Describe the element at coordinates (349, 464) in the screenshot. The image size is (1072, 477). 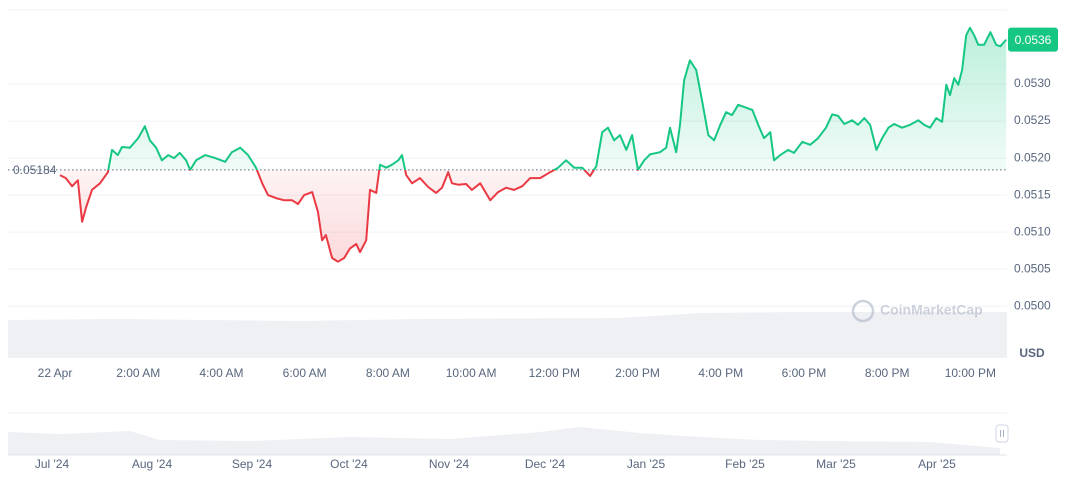
I see `navigator-label: Oct '24` at that location.